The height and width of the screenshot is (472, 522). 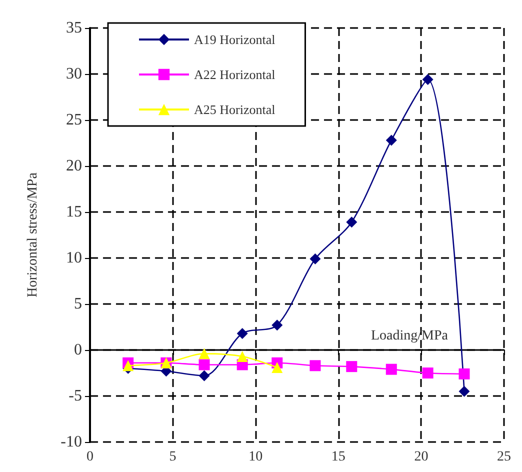 I want to click on x-axis-title: Loading/MPa, so click(x=410, y=336).